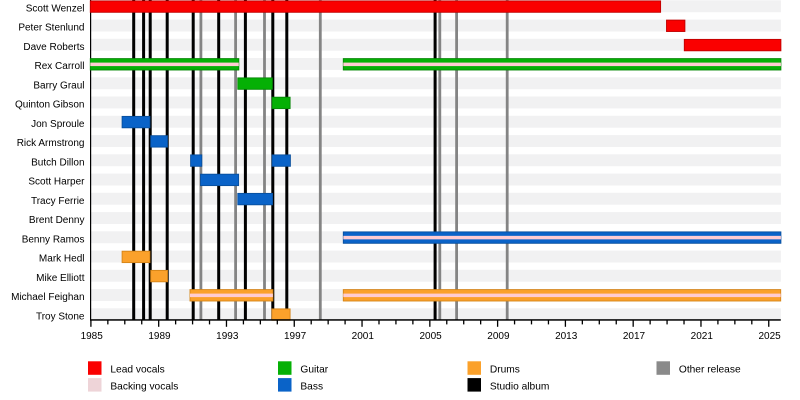  Describe the element at coordinates (159, 336) in the screenshot. I see `svg-text: 1989` at that location.